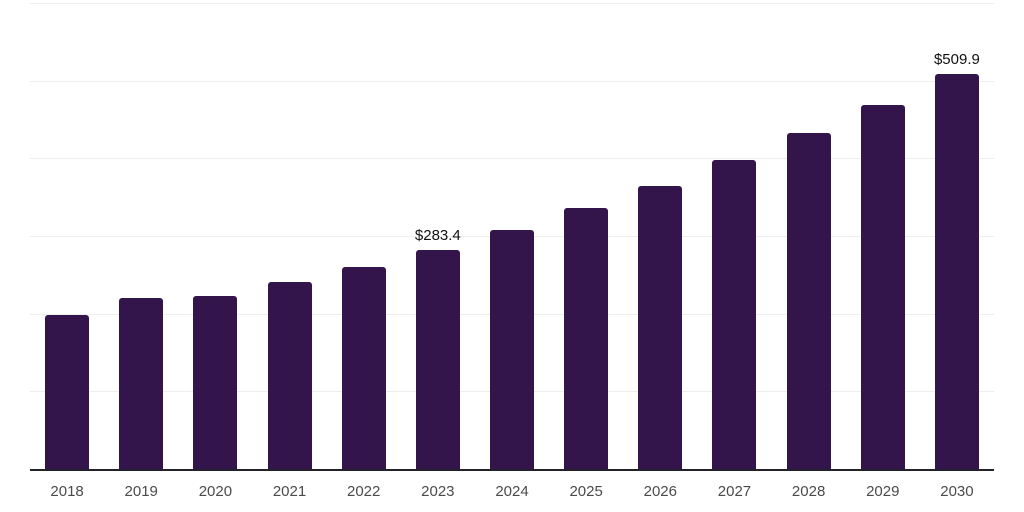 The image size is (1024, 512). What do you see at coordinates (660, 328) in the screenshot?
I see `bar-2026` at bounding box center [660, 328].